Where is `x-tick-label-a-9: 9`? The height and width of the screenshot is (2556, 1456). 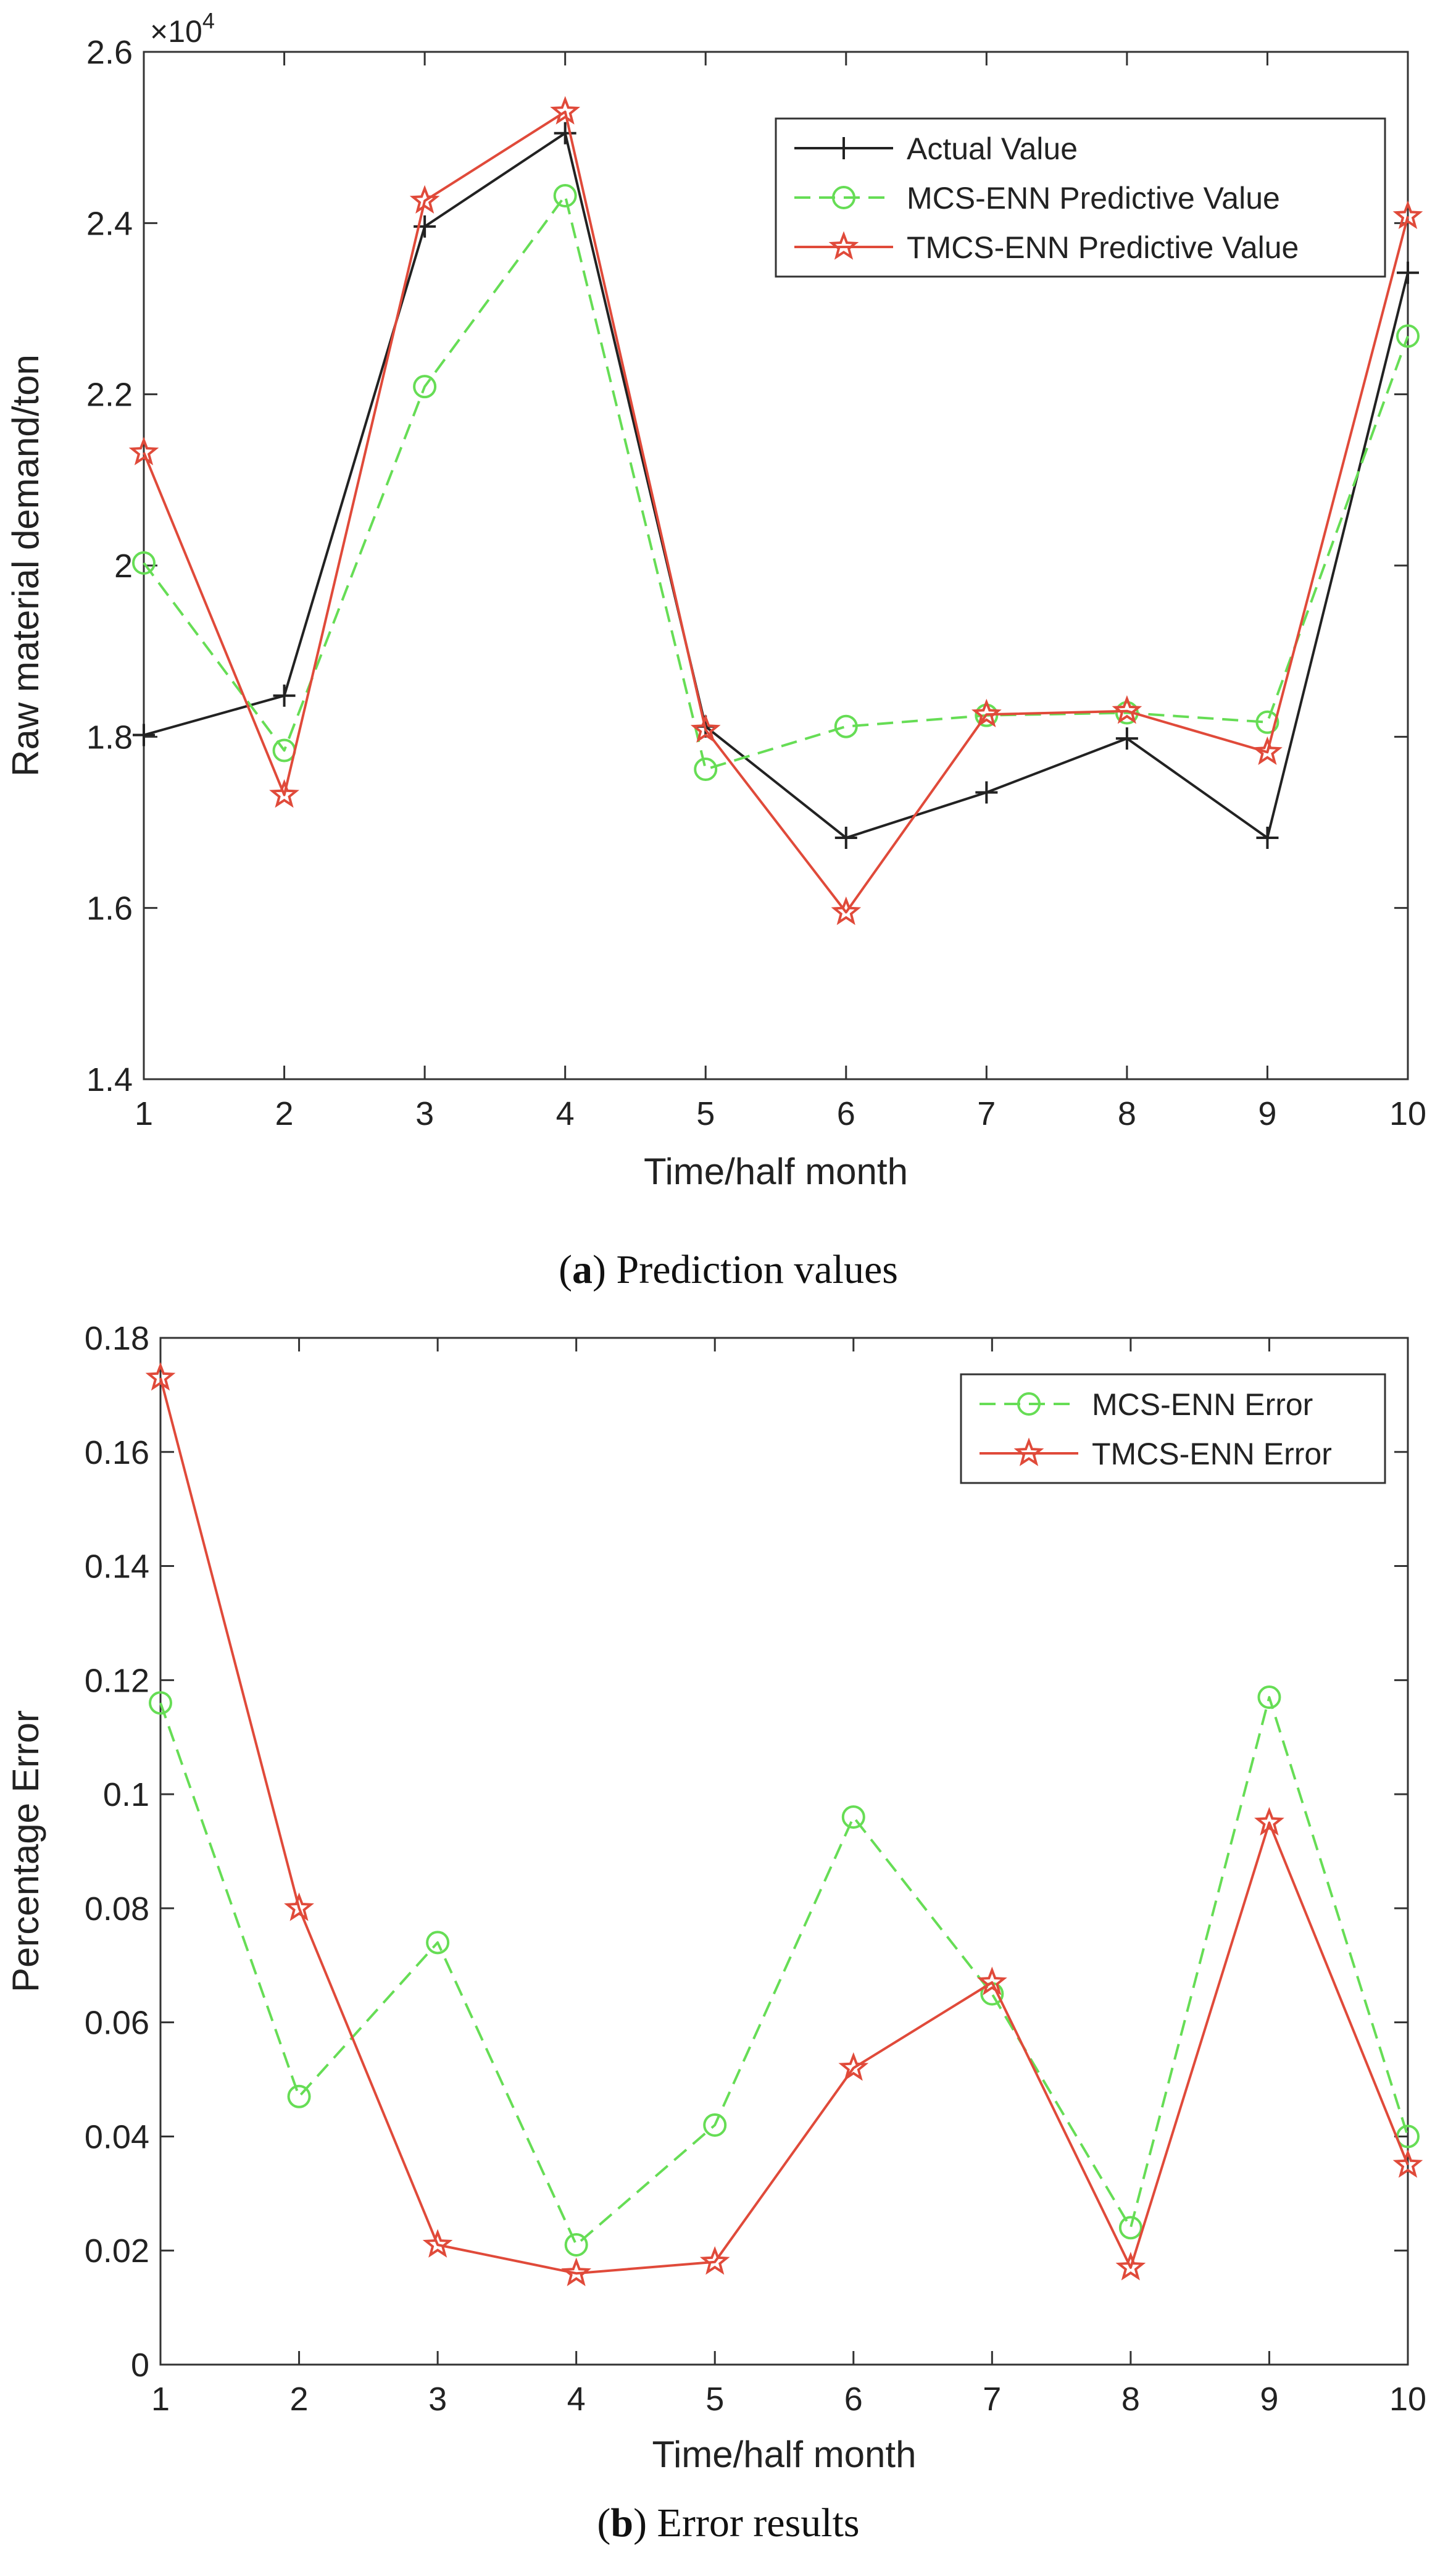 x-tick-label-a-9: 9 is located at coordinates (1267, 1113).